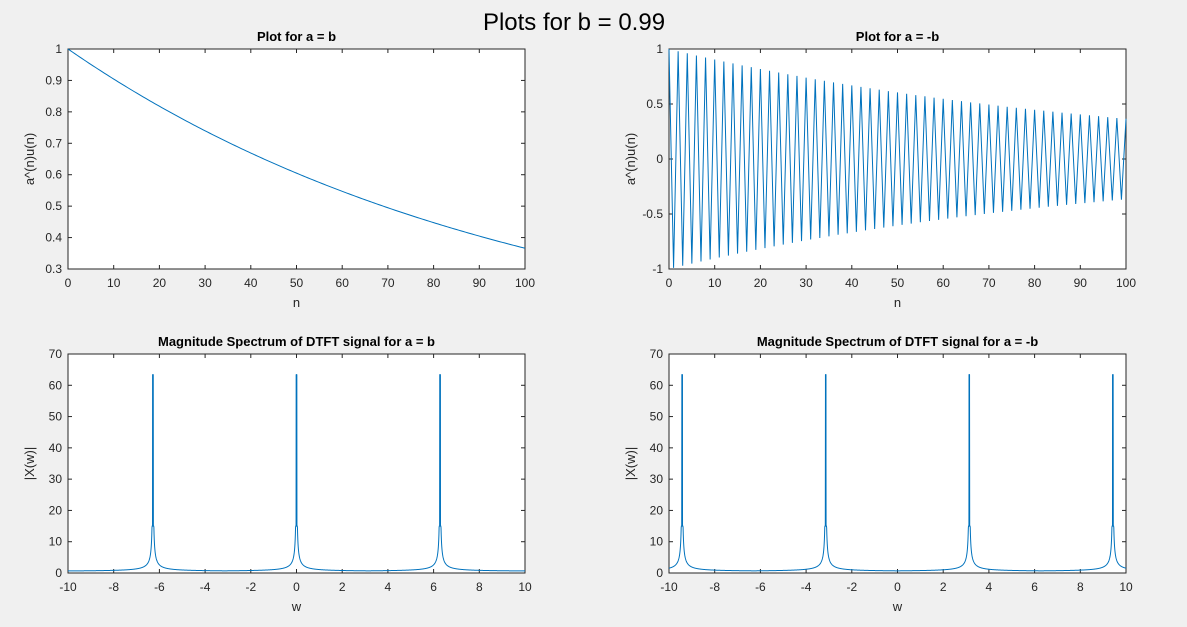  Describe the element at coordinates (897, 36) in the screenshot. I see `axes-title: Plot for a = -b` at that location.